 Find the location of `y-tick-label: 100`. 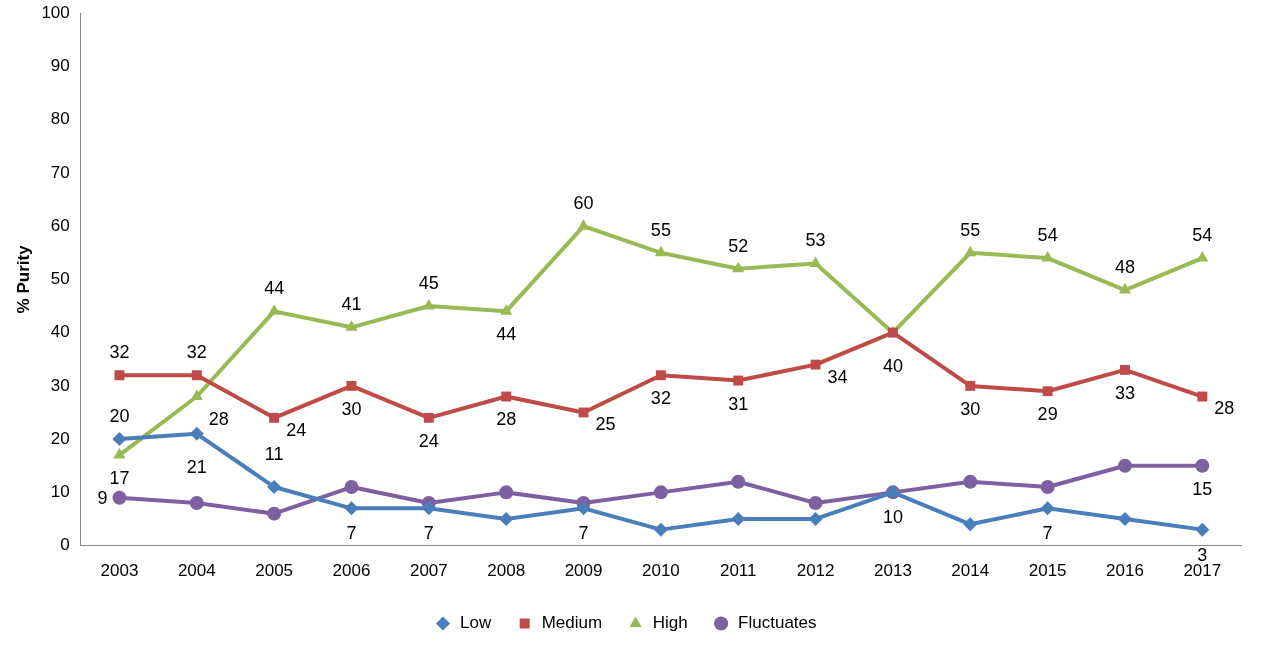

y-tick-label: 100 is located at coordinates (55, 12).